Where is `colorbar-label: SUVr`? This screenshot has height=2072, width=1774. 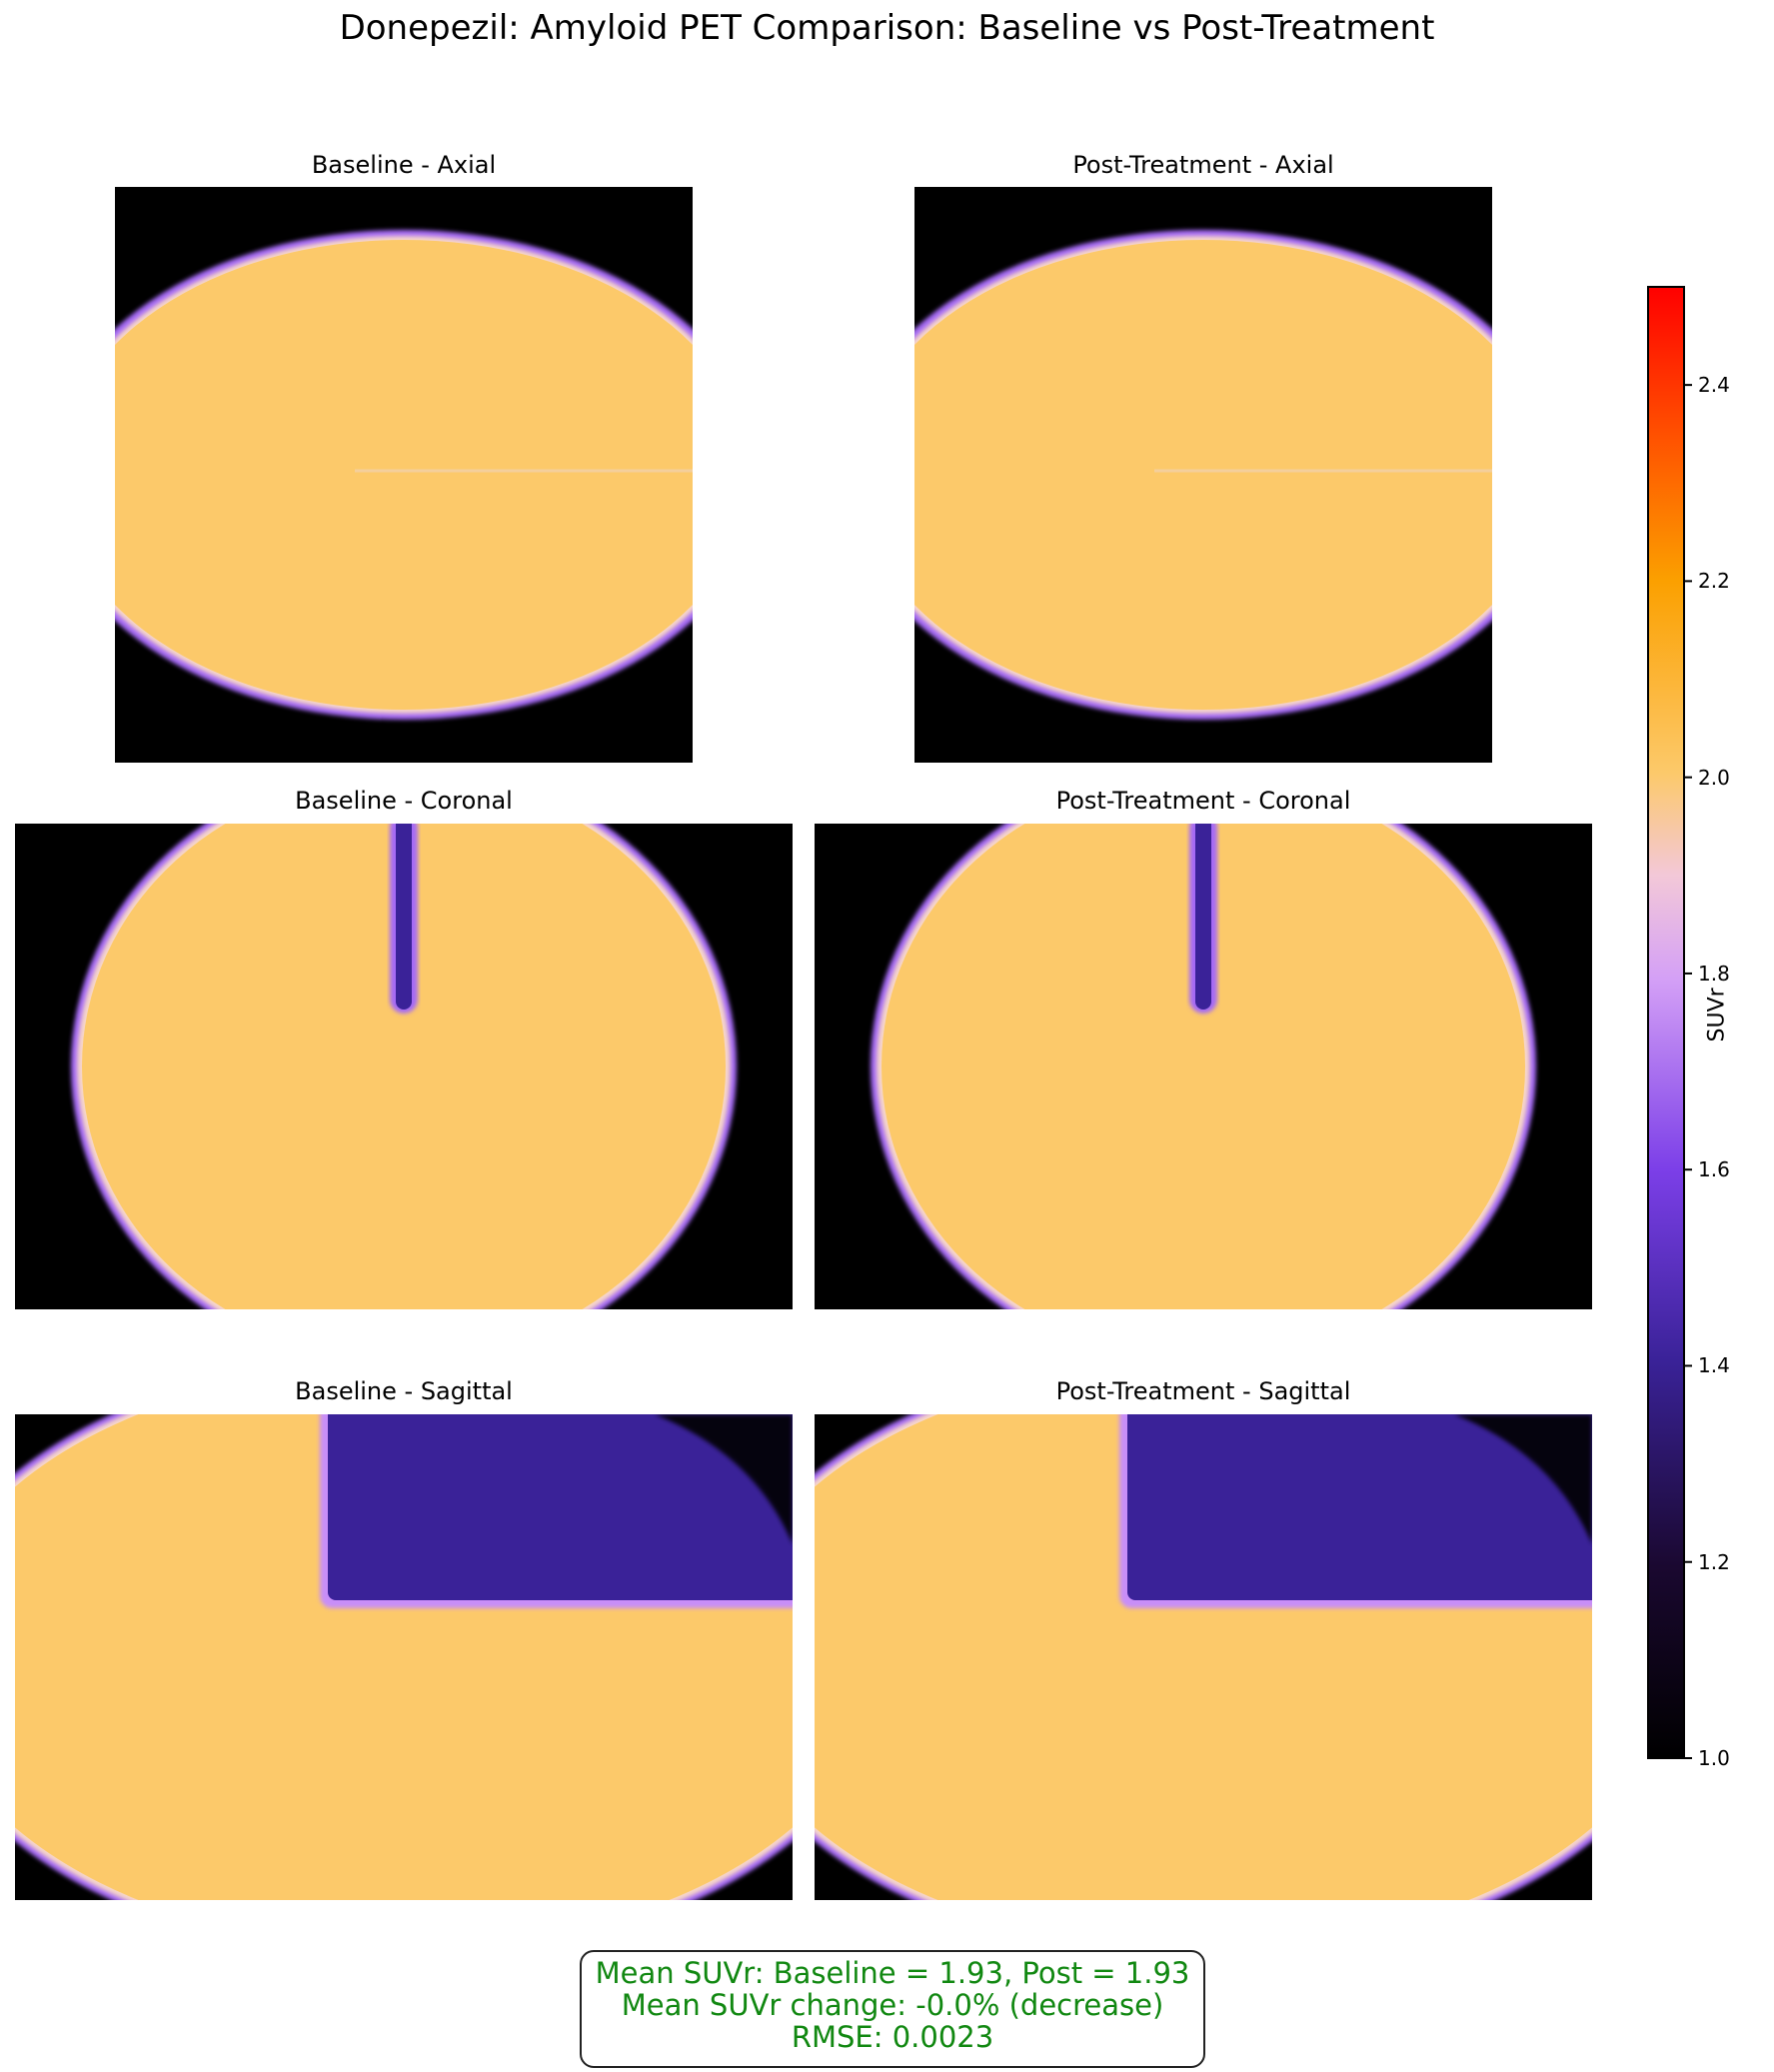
colorbar-label: SUVr is located at coordinates (1717, 1015).